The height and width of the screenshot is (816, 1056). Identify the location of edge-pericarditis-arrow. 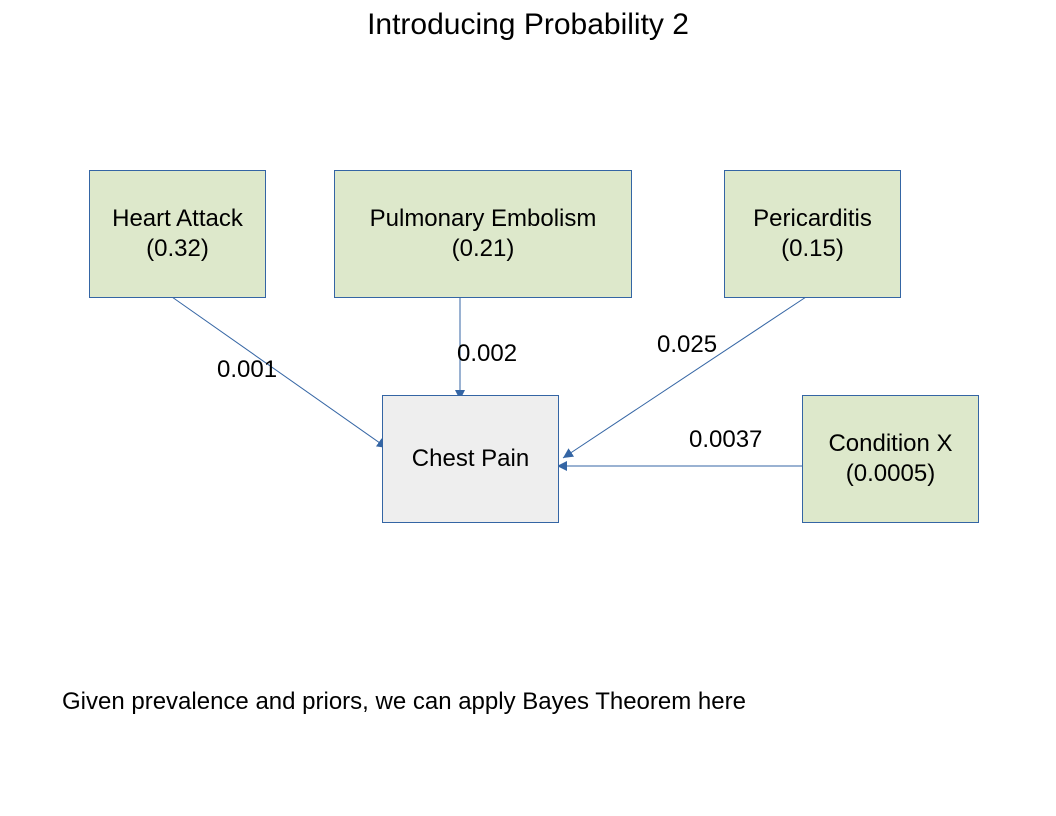
(684, 377).